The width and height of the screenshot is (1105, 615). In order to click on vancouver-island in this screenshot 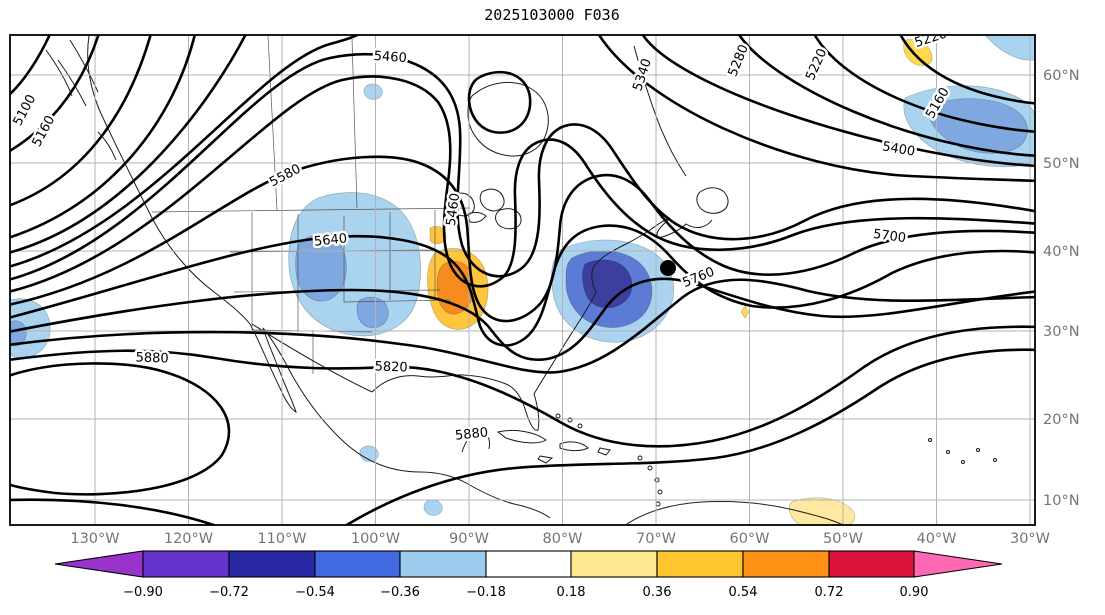, I will do `click(107, 146)`.